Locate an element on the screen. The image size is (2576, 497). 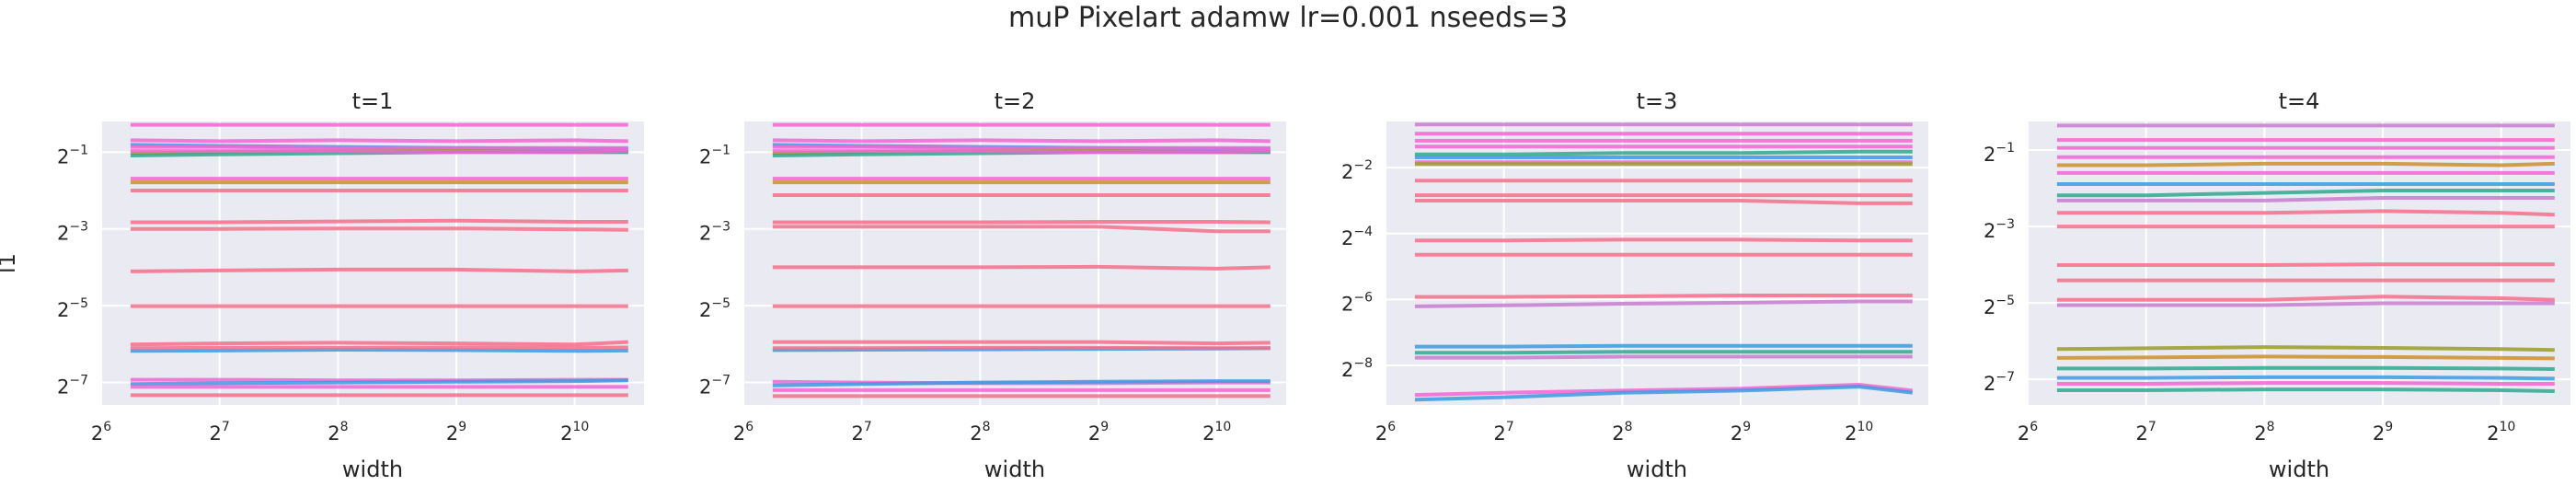
panel-4-xtick-label-0: 26 is located at coordinates (2028, 433).